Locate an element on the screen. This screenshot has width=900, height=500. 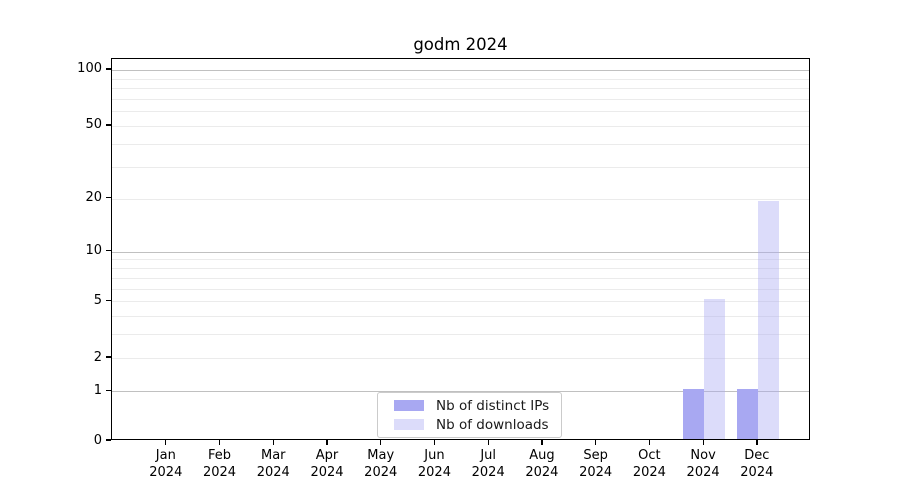
x-tick-month: Feb is located at coordinates (220, 455).